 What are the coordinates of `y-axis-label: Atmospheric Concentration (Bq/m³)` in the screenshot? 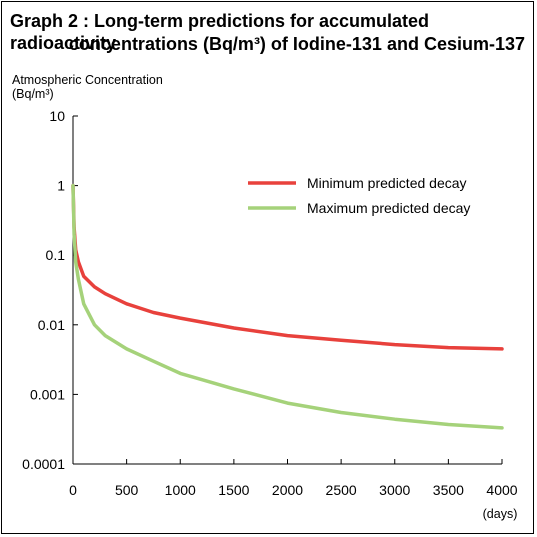 It's located at (87, 87).